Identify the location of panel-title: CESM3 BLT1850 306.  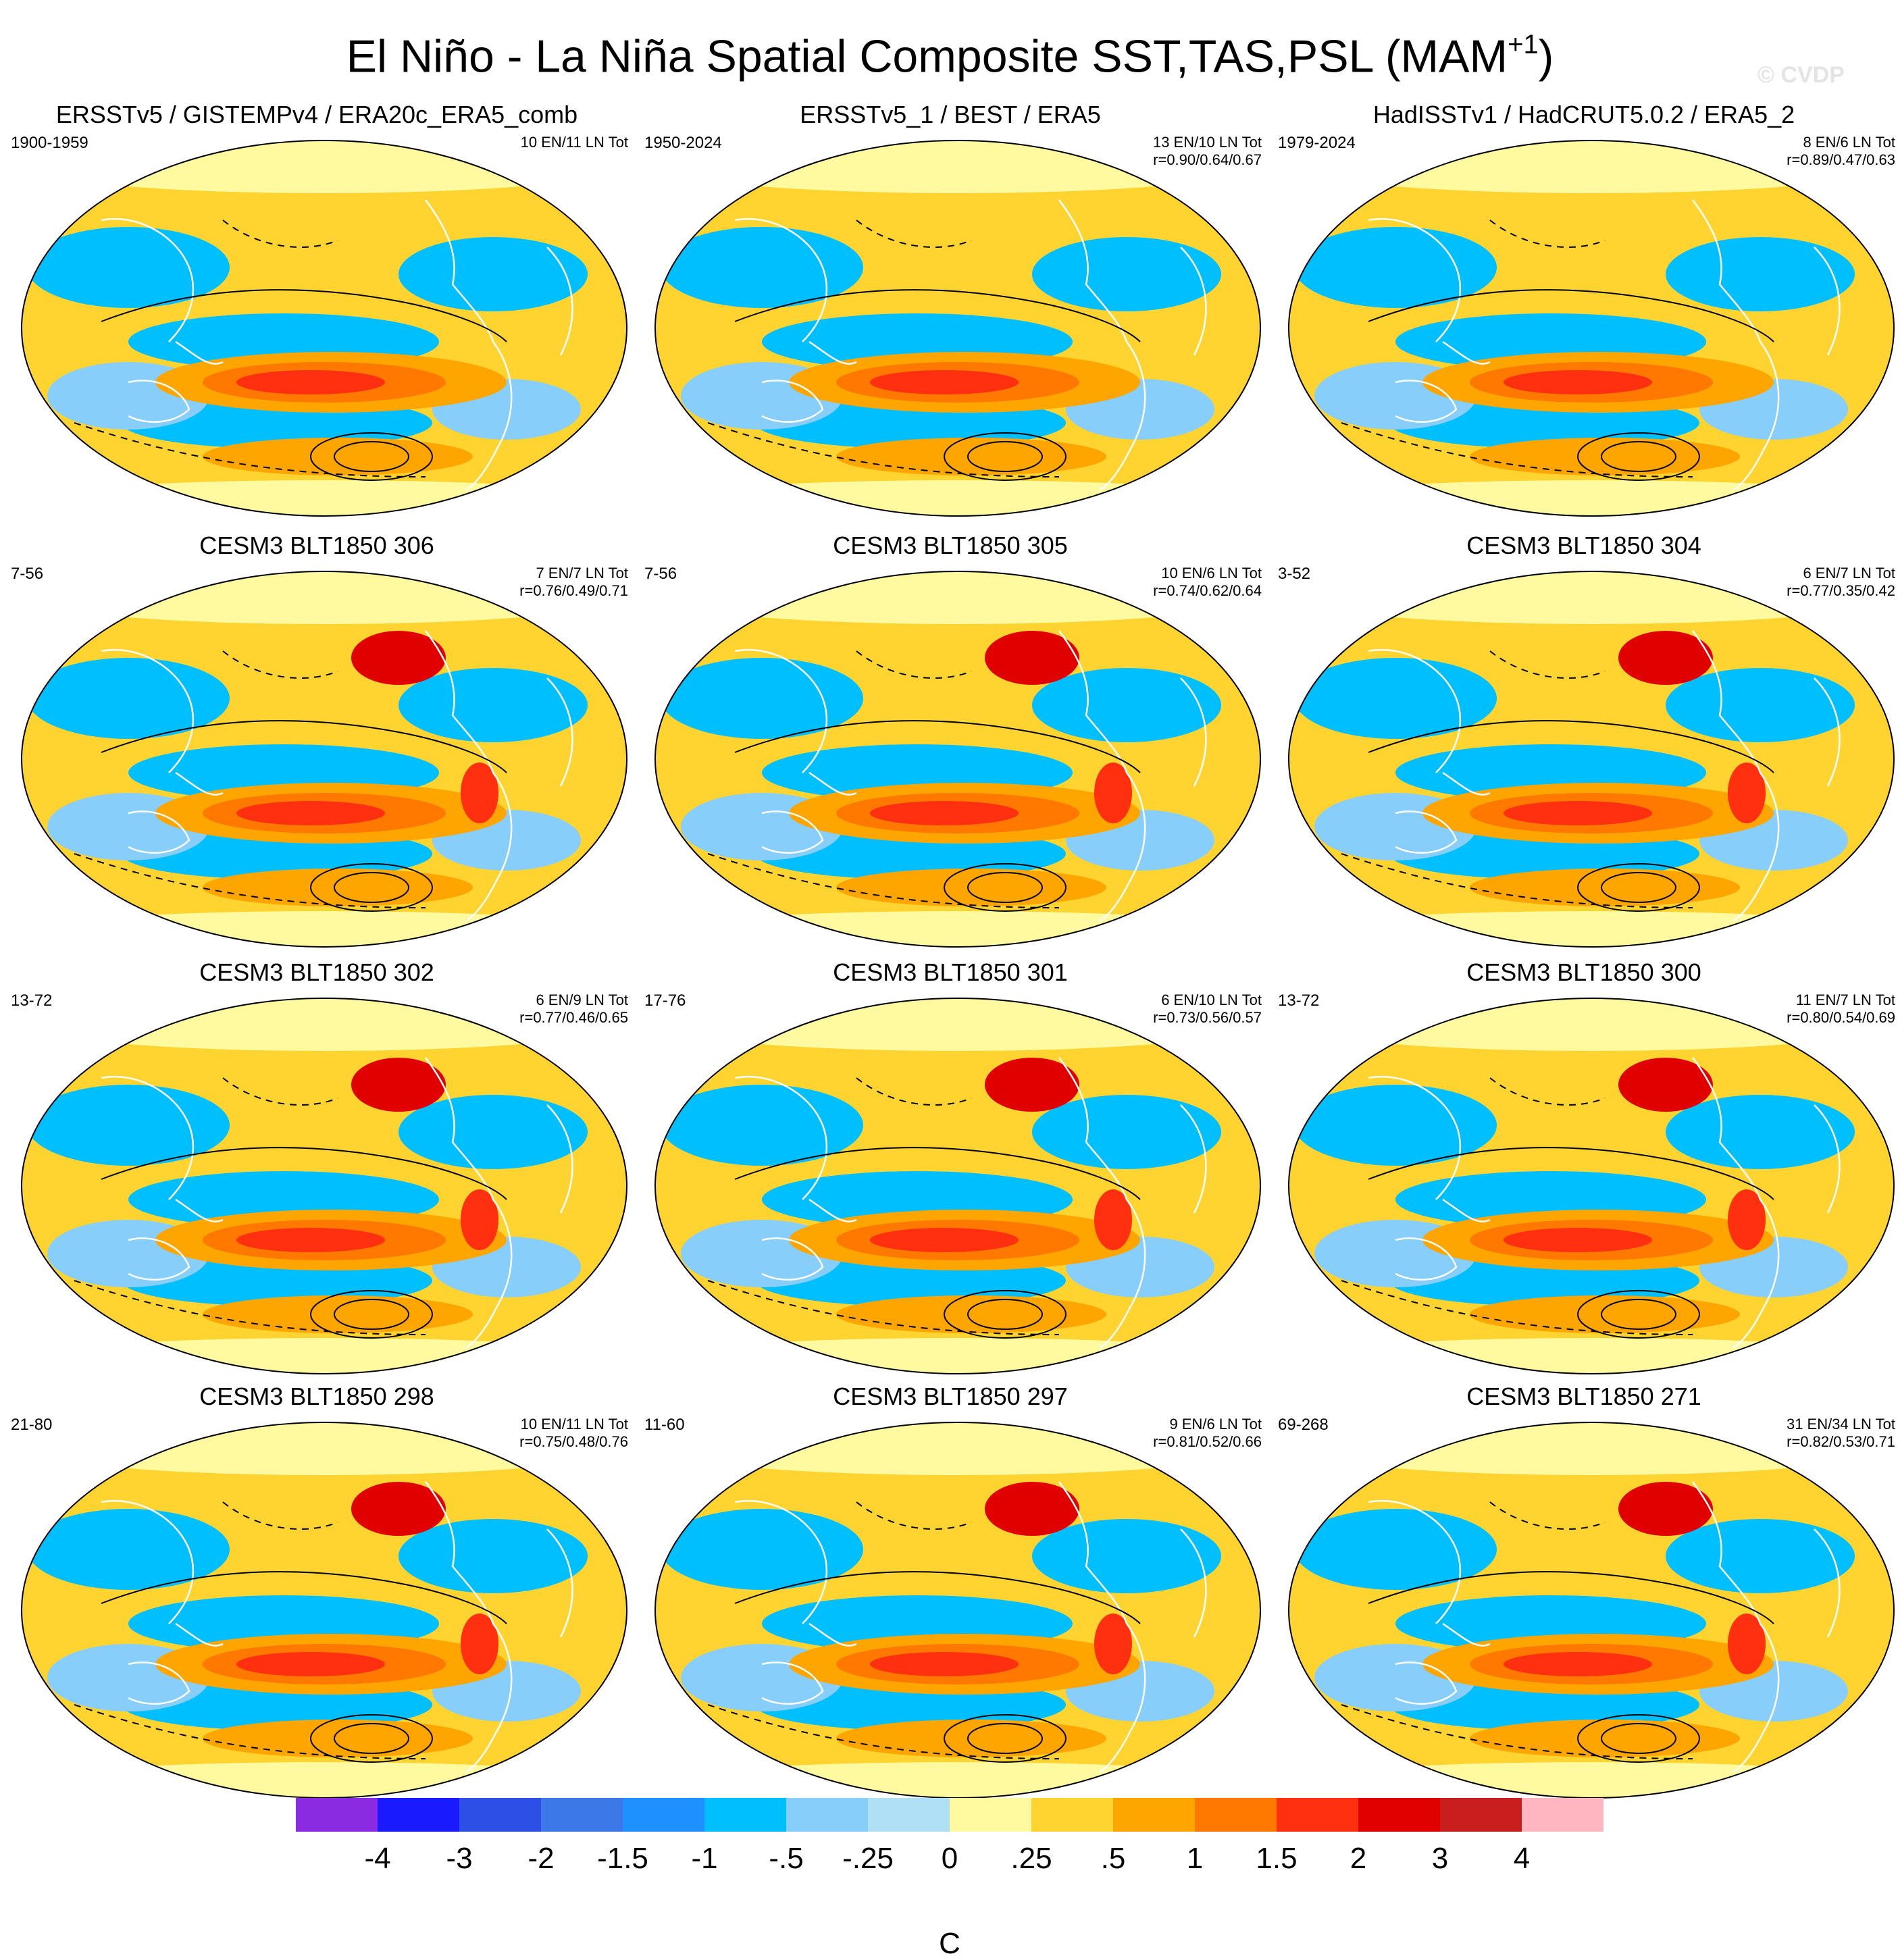
(316, 545).